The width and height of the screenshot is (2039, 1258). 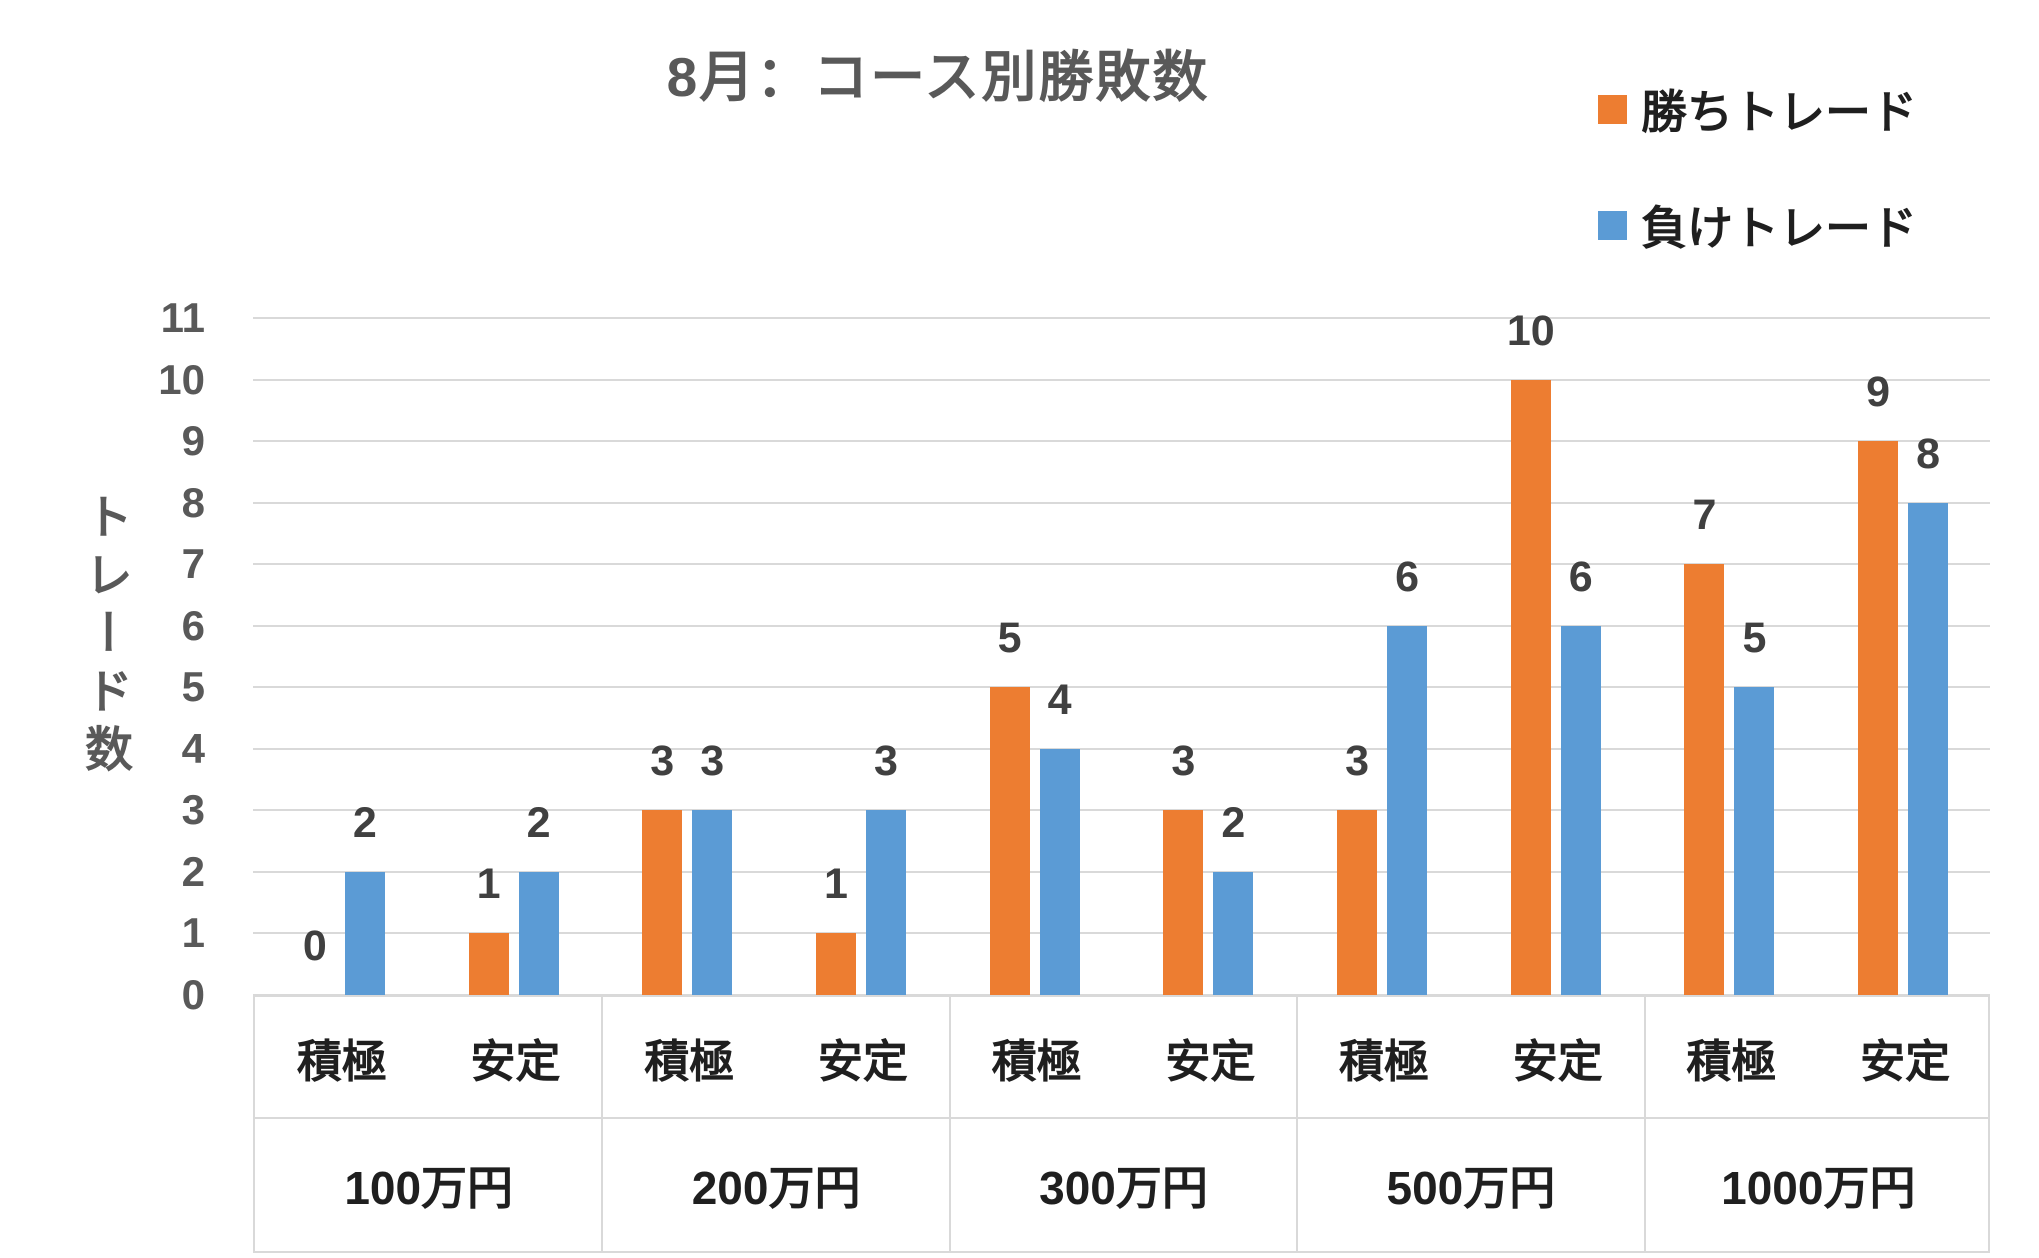 What do you see at coordinates (1471, 1188) in the screenshot?
I see `group-label: 500万円` at bounding box center [1471, 1188].